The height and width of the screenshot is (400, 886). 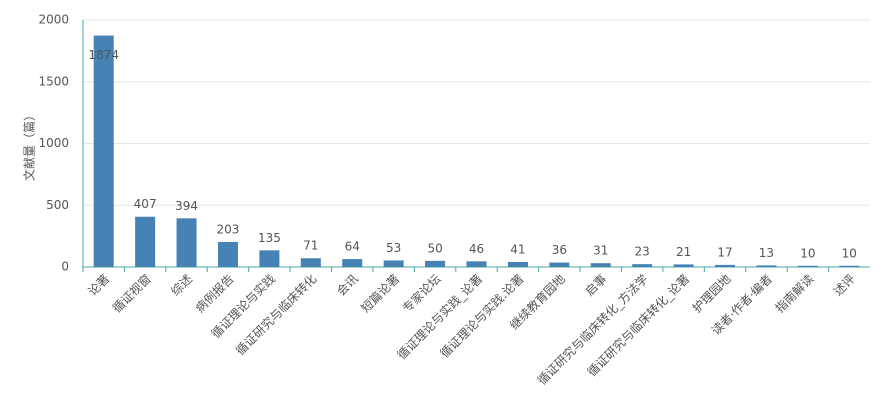 What do you see at coordinates (53, 20) in the screenshot?
I see `y-tick-label: 2000` at bounding box center [53, 20].